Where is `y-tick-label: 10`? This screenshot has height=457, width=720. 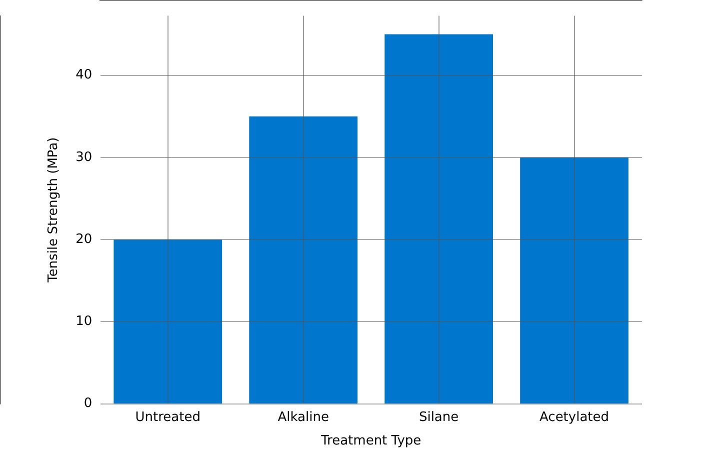 y-tick-label: 10 is located at coordinates (84, 322).